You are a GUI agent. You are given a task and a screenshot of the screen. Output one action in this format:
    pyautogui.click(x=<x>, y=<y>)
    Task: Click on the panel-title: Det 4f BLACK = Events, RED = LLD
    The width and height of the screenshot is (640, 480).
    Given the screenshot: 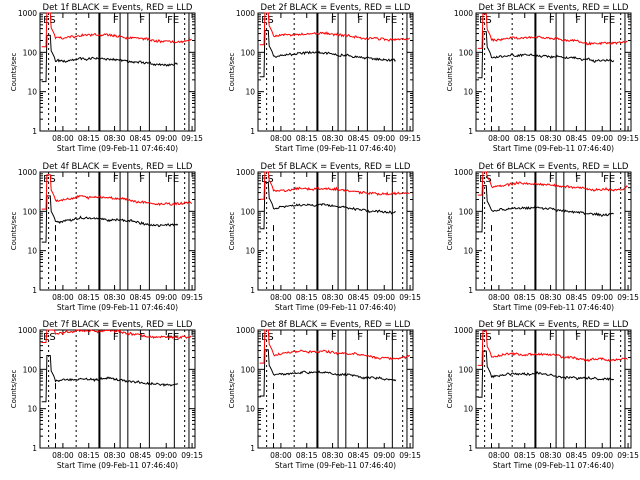 What is the action you would take?
    pyautogui.click(x=118, y=167)
    